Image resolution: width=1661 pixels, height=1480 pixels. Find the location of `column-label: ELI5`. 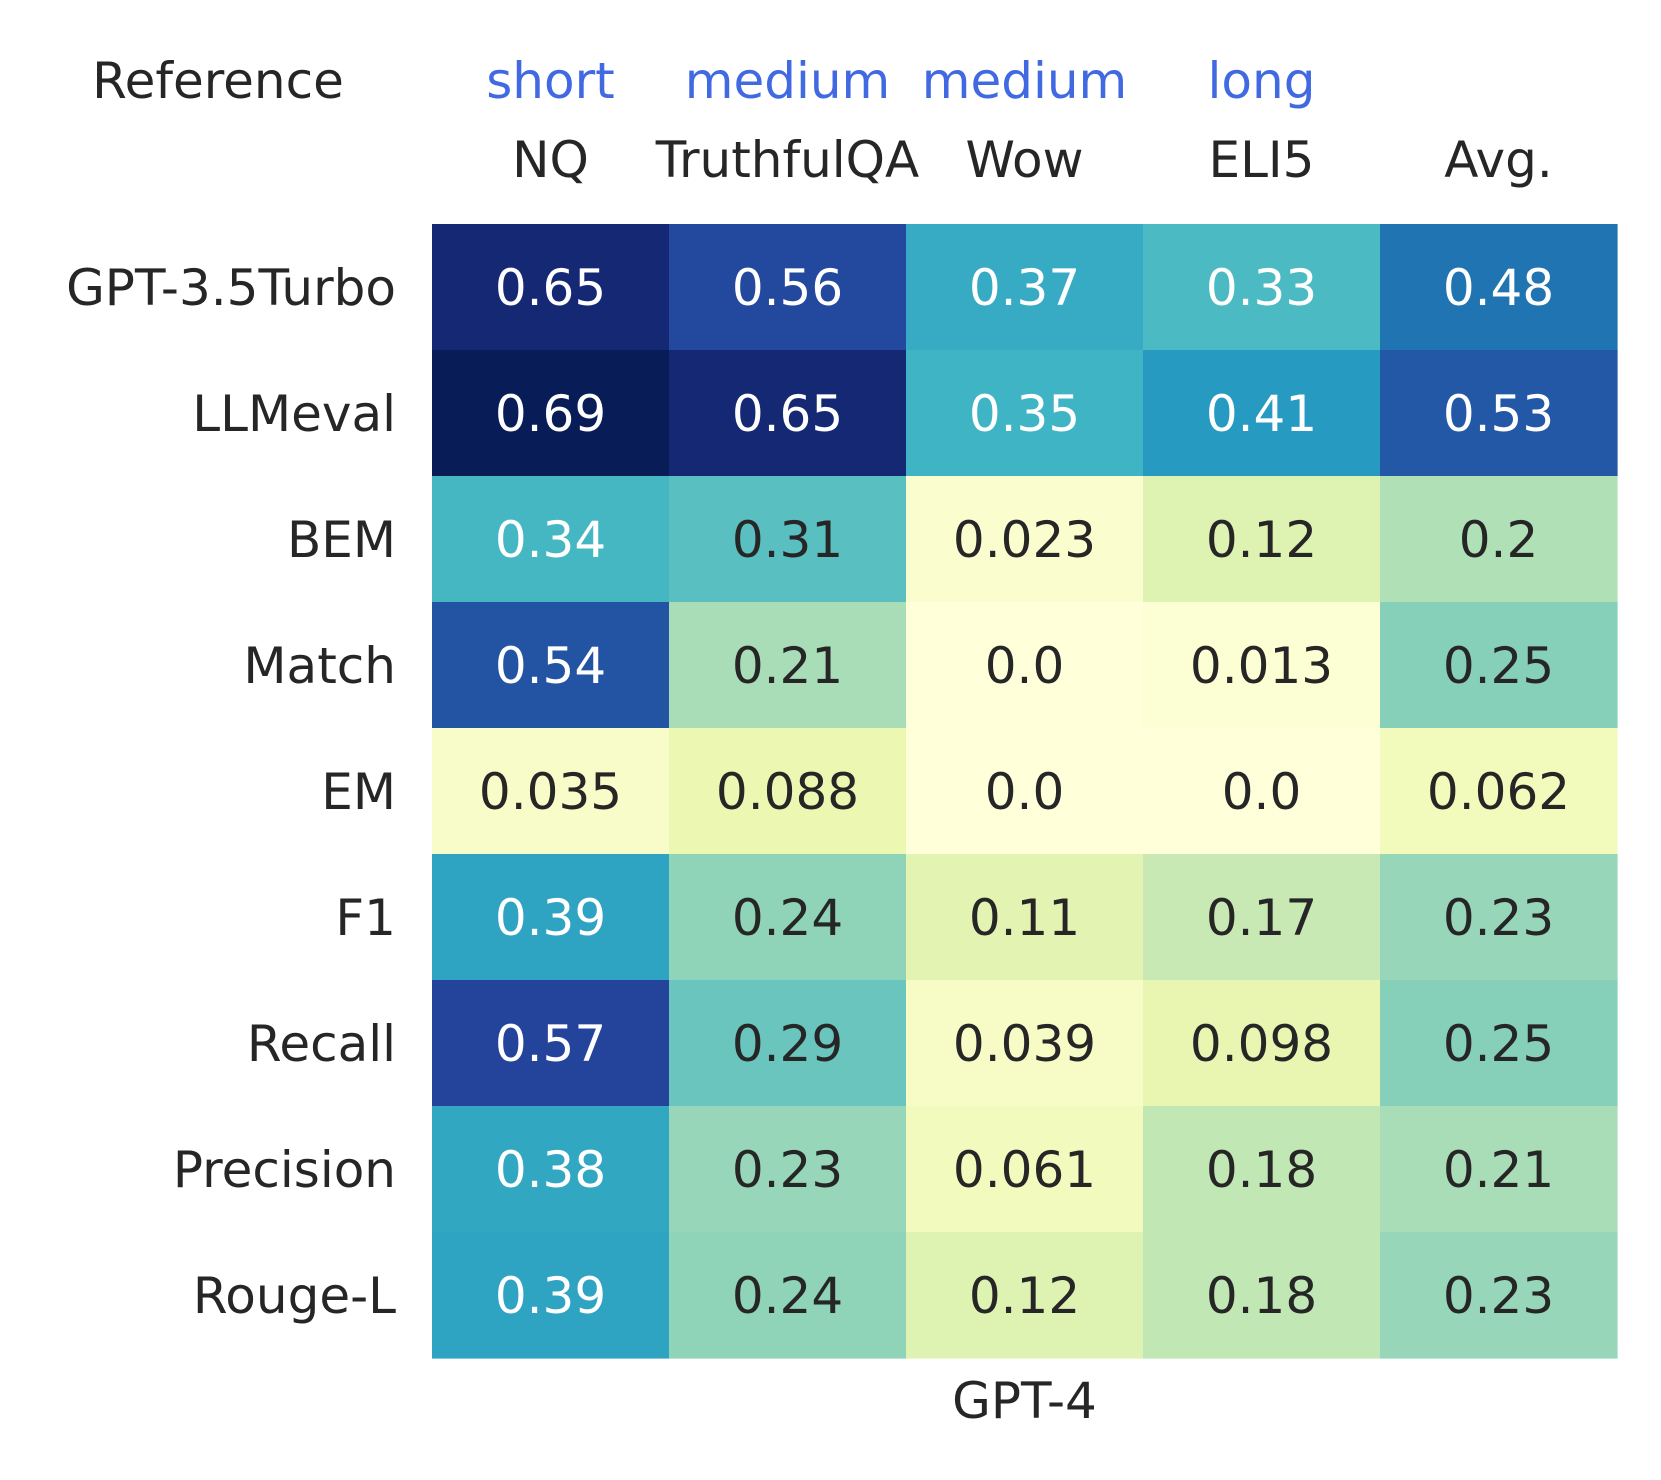

column-label: ELI5 is located at coordinates (1261, 160).